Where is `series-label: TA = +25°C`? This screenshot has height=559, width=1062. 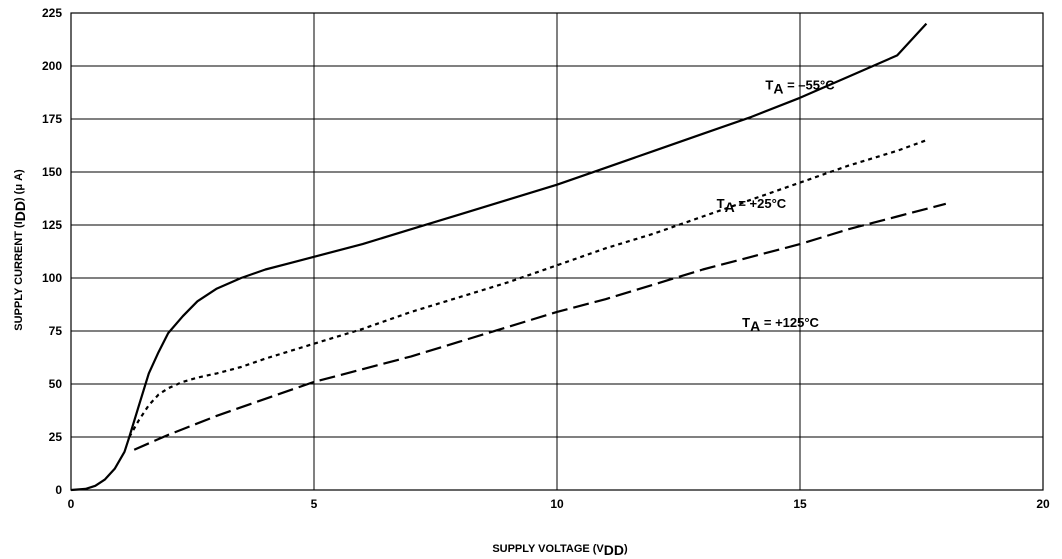
series-label: TA = +25°C is located at coordinates (752, 205).